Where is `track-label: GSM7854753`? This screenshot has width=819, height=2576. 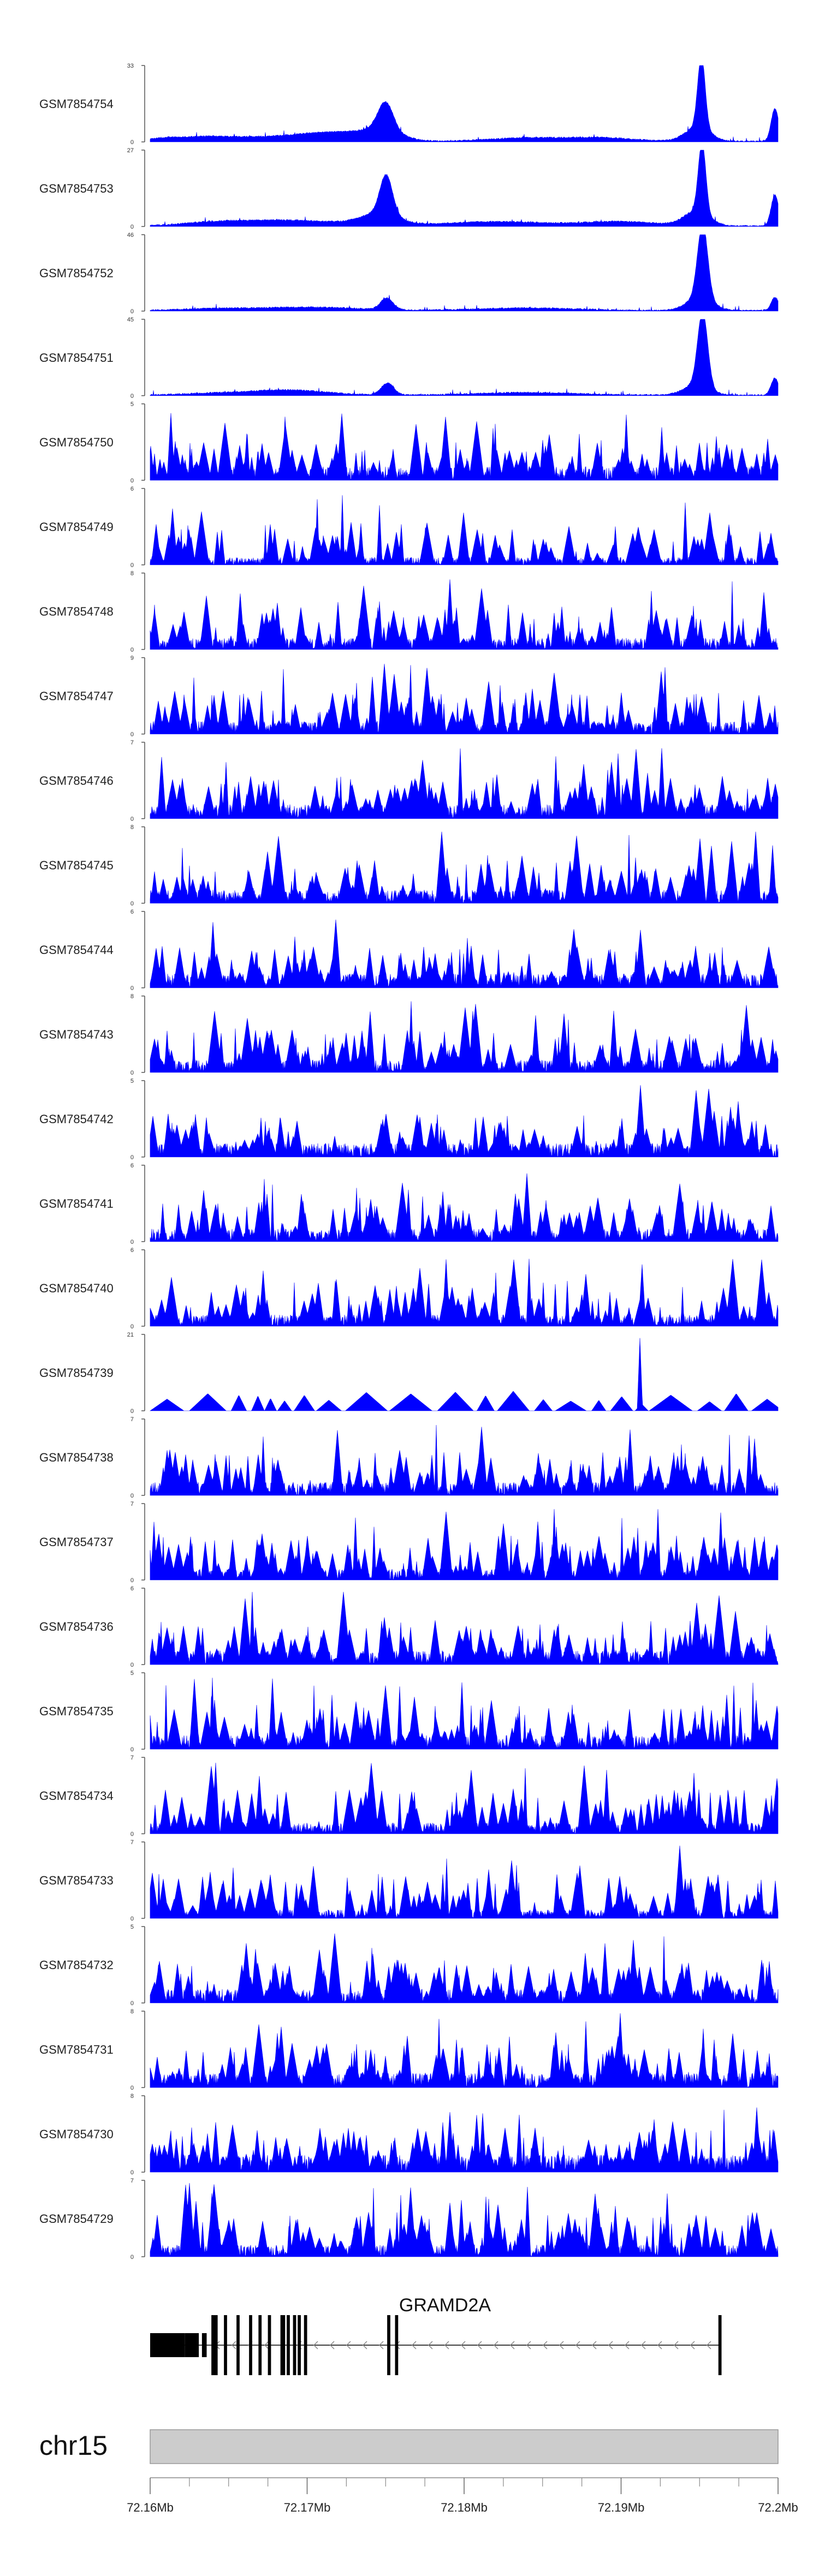
track-label: GSM7854753 is located at coordinates (76, 188).